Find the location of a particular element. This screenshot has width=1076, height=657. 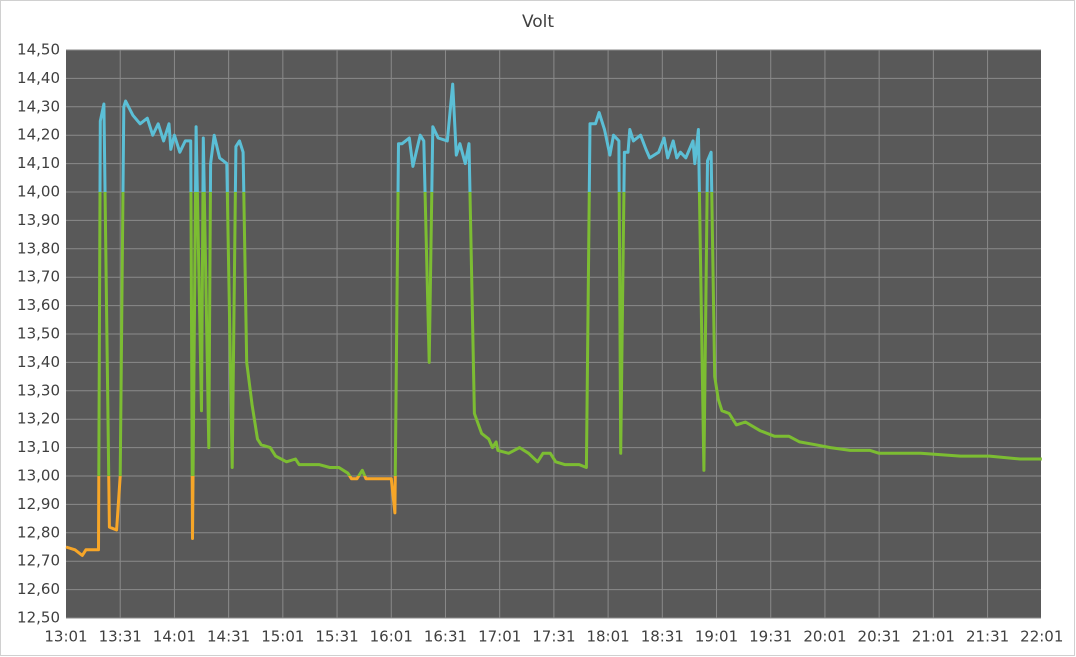

y-tick-label: 12,90 is located at coordinates (38, 504).